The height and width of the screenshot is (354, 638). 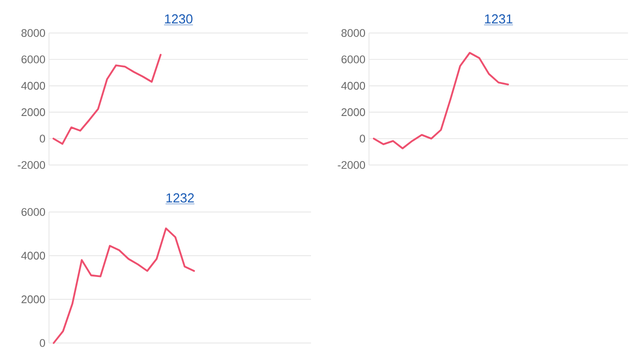 I want to click on chart-title: 1231, so click(x=498, y=19).